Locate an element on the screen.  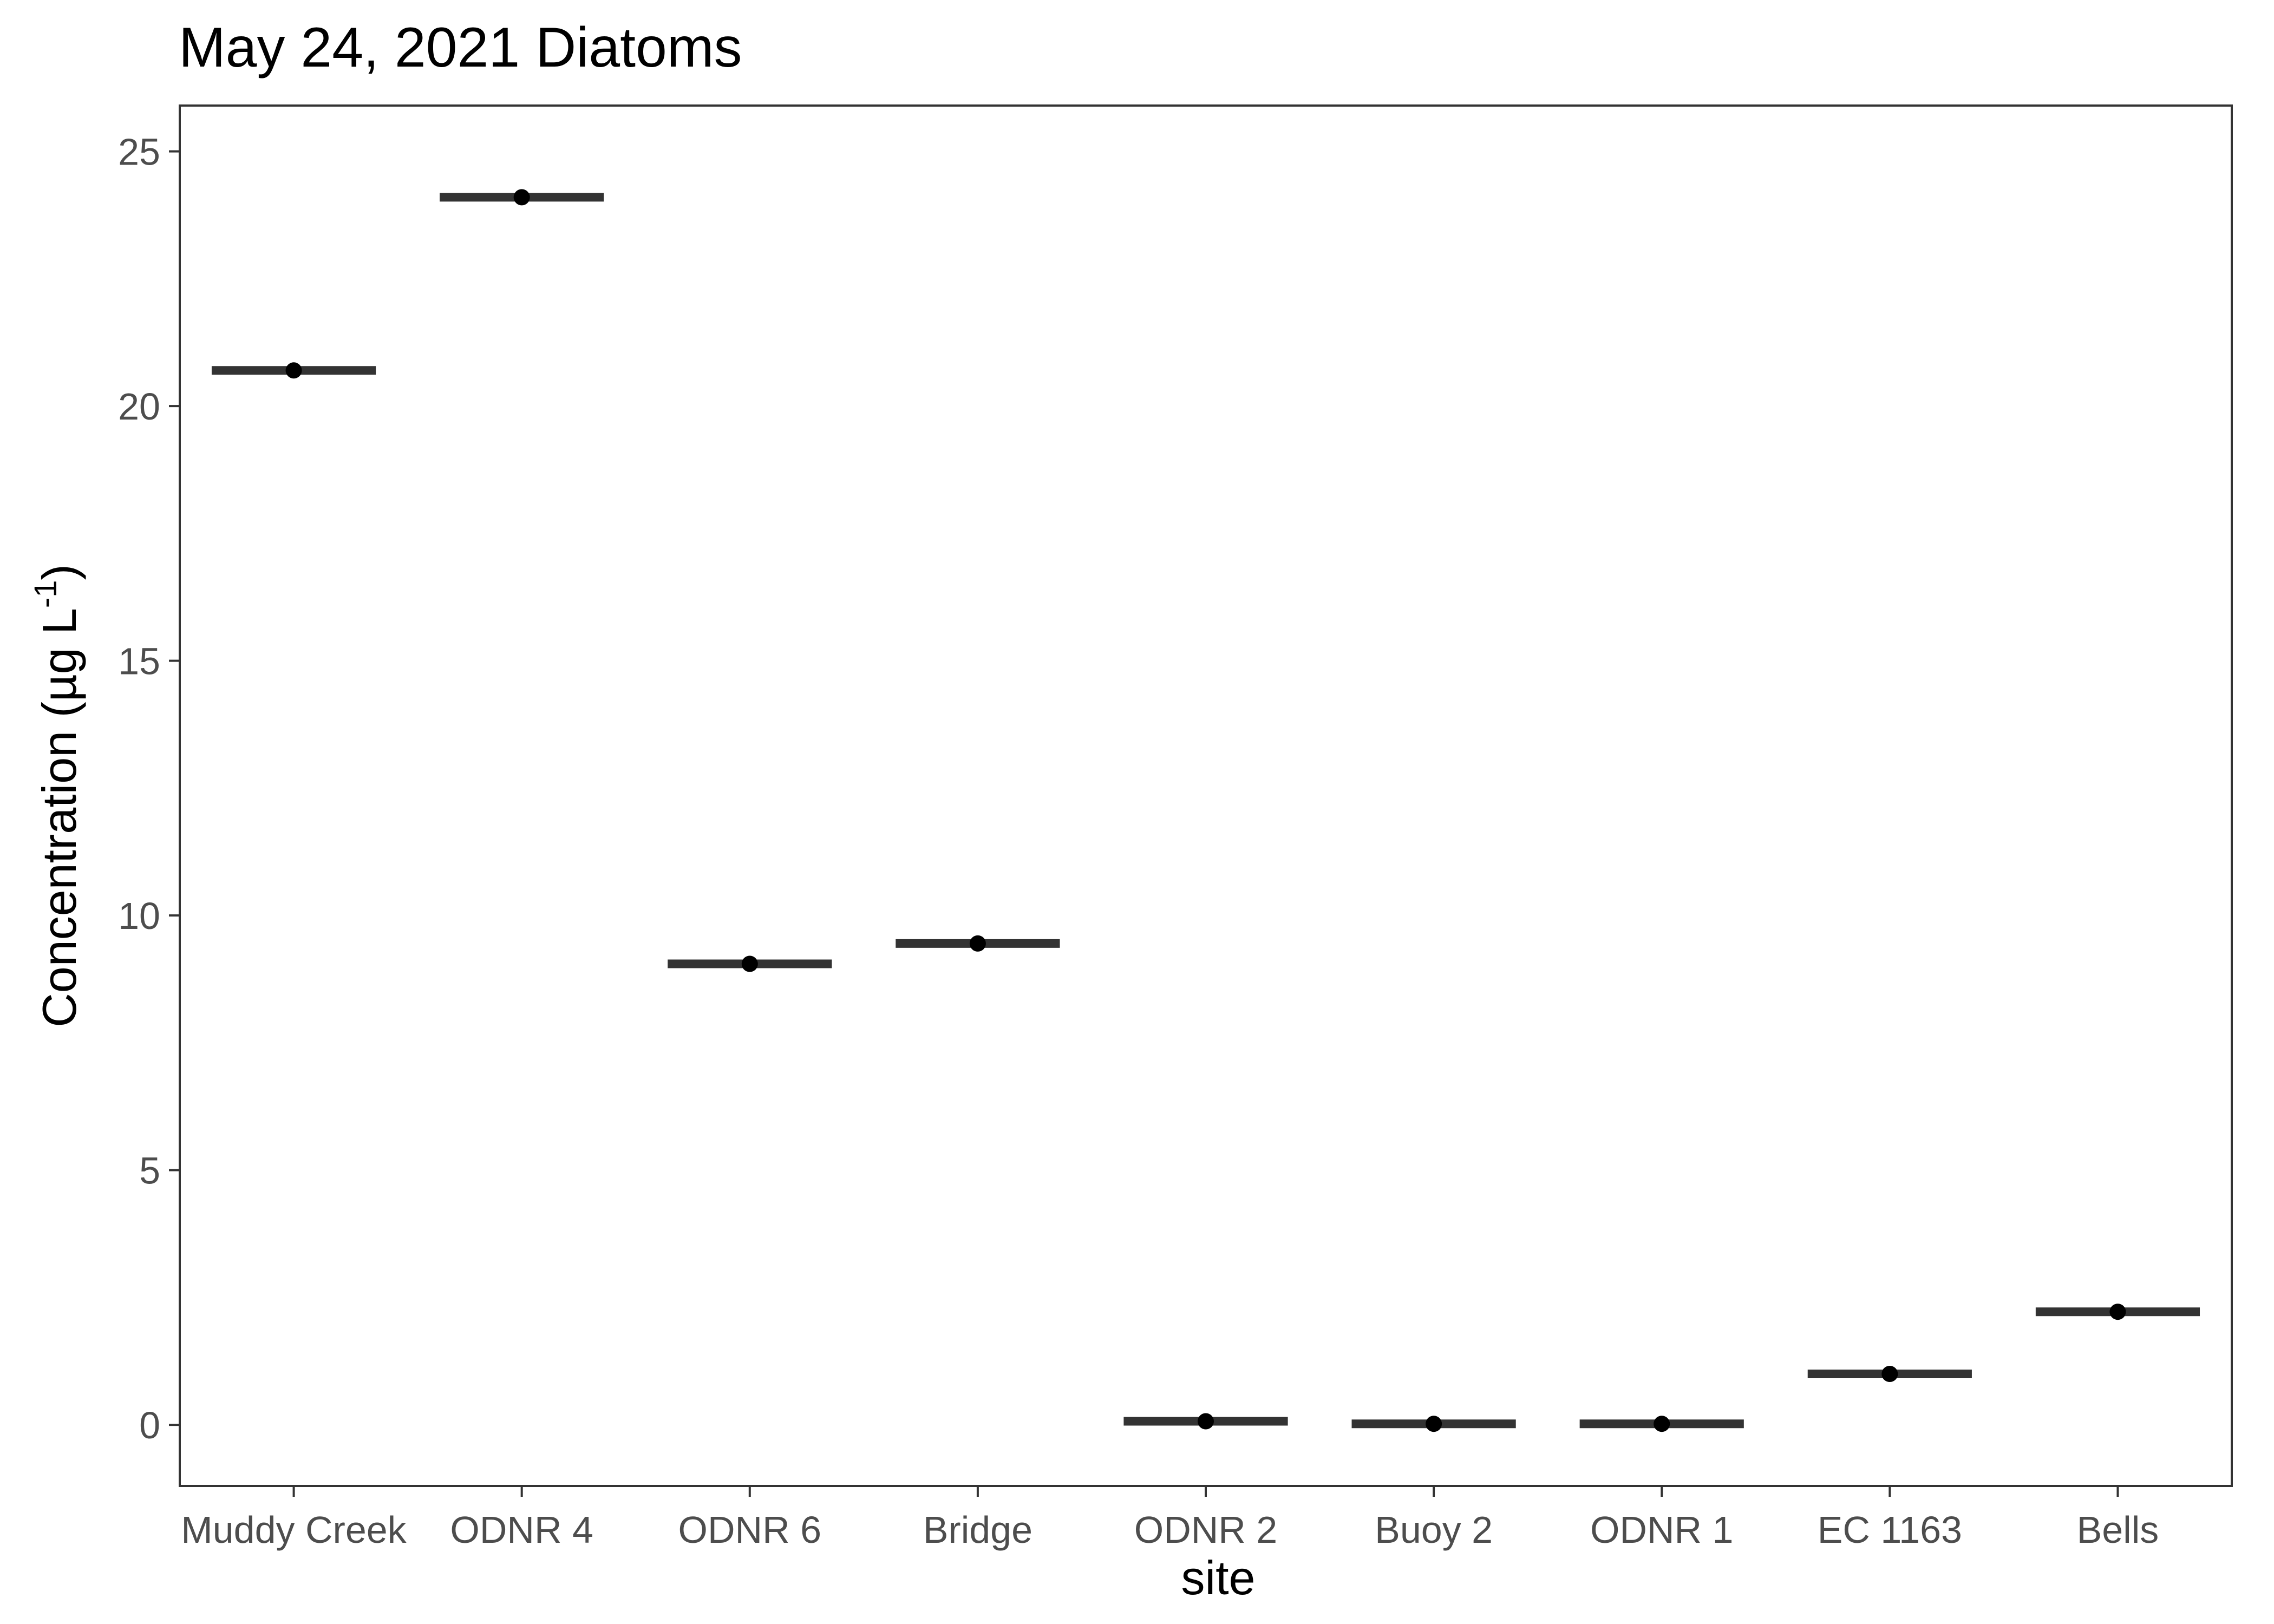
y-tick-label-3: 15 is located at coordinates (139, 662).